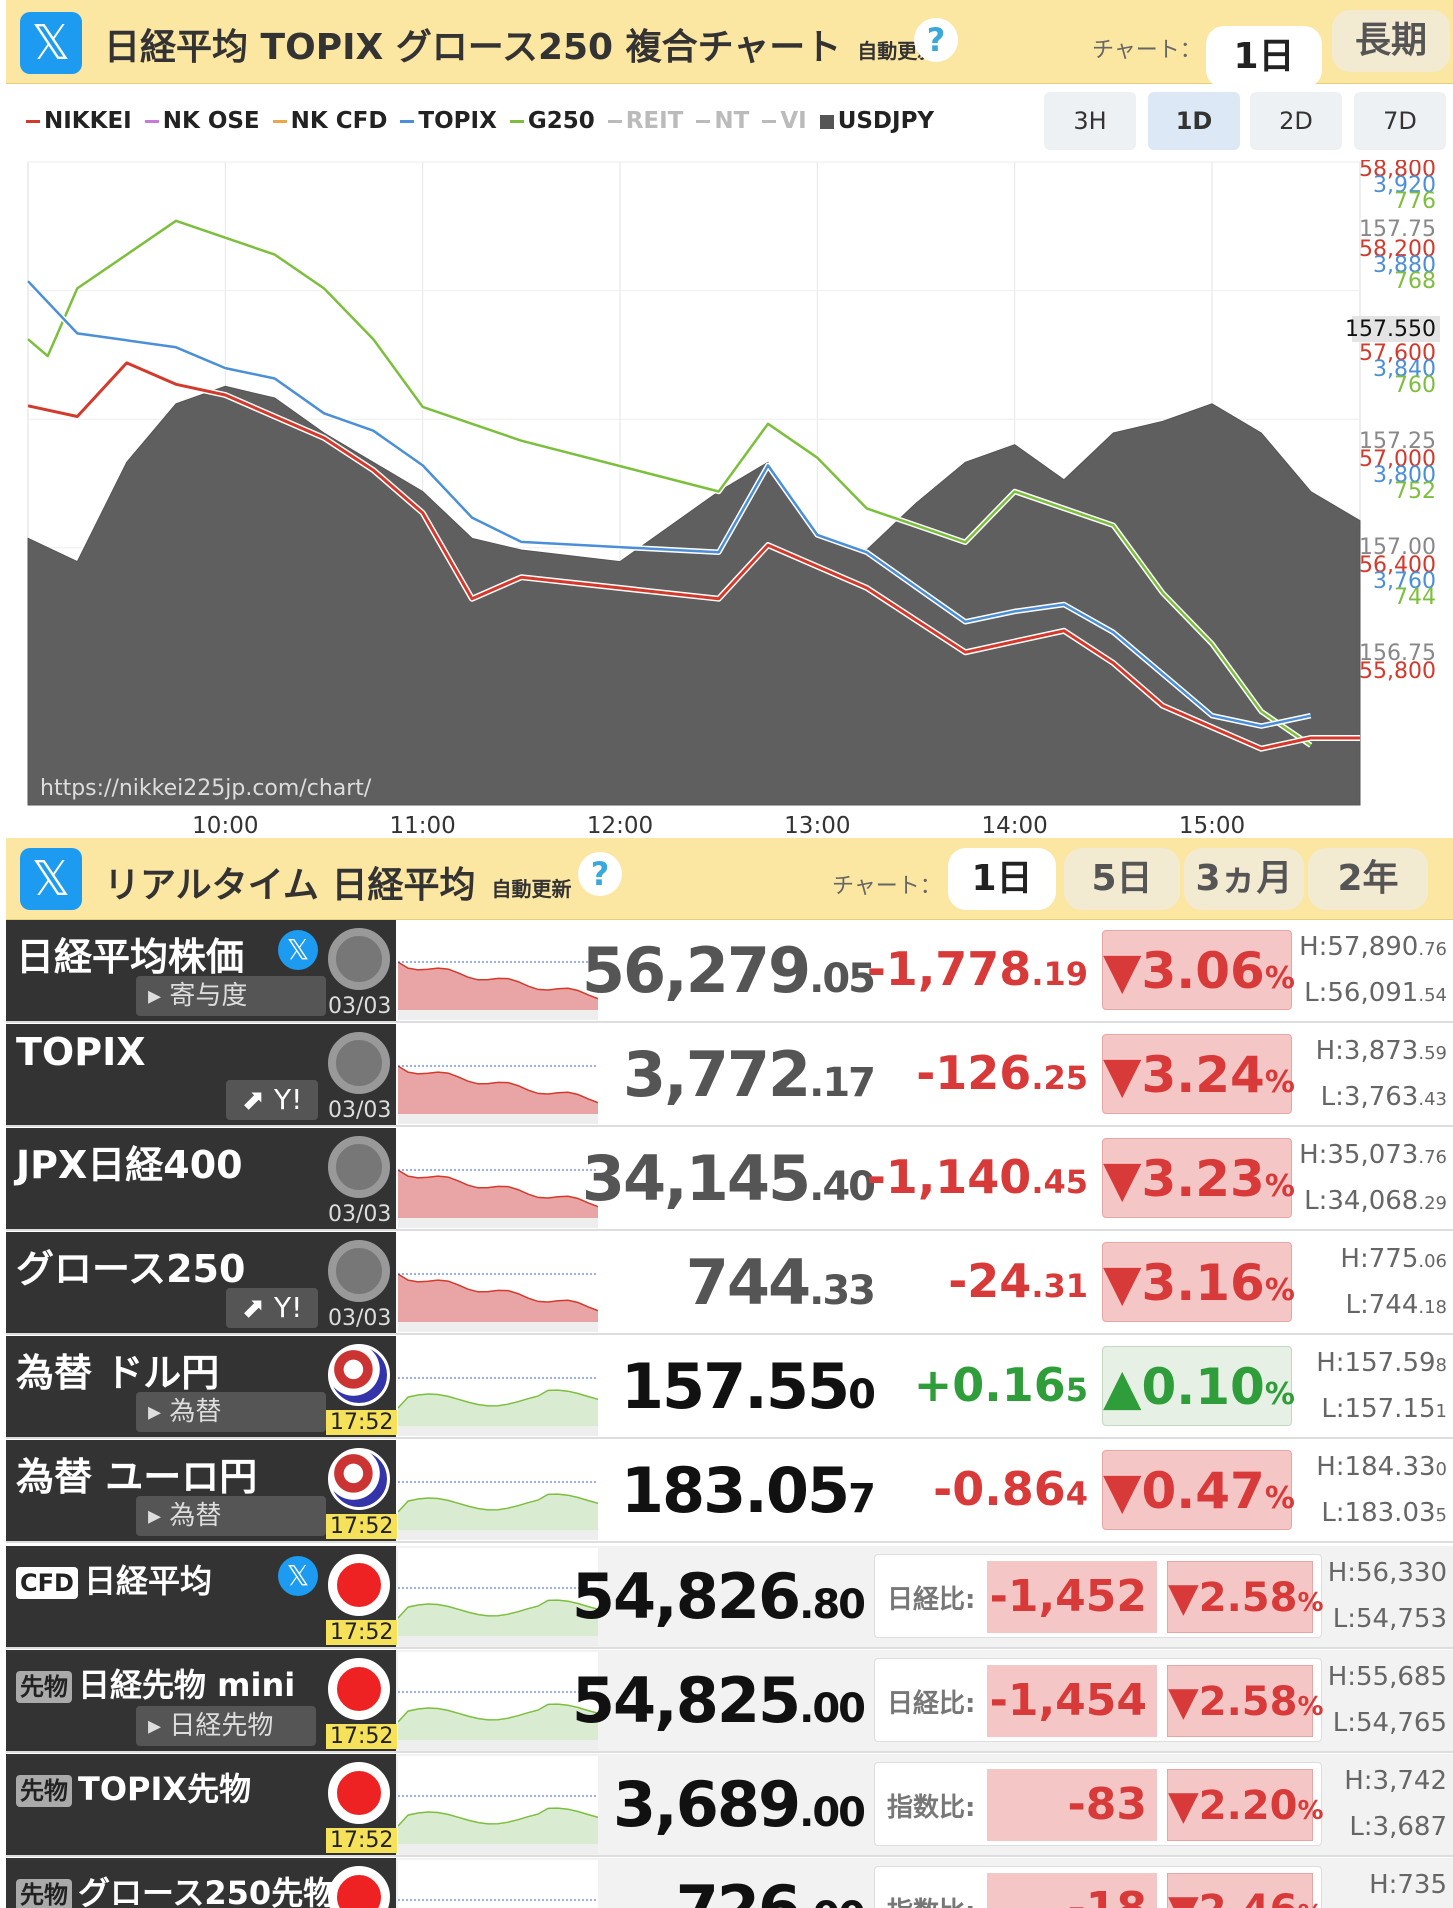 The image size is (1453, 1908). I want to click on range-tab-7d: 7D, so click(1400, 121).